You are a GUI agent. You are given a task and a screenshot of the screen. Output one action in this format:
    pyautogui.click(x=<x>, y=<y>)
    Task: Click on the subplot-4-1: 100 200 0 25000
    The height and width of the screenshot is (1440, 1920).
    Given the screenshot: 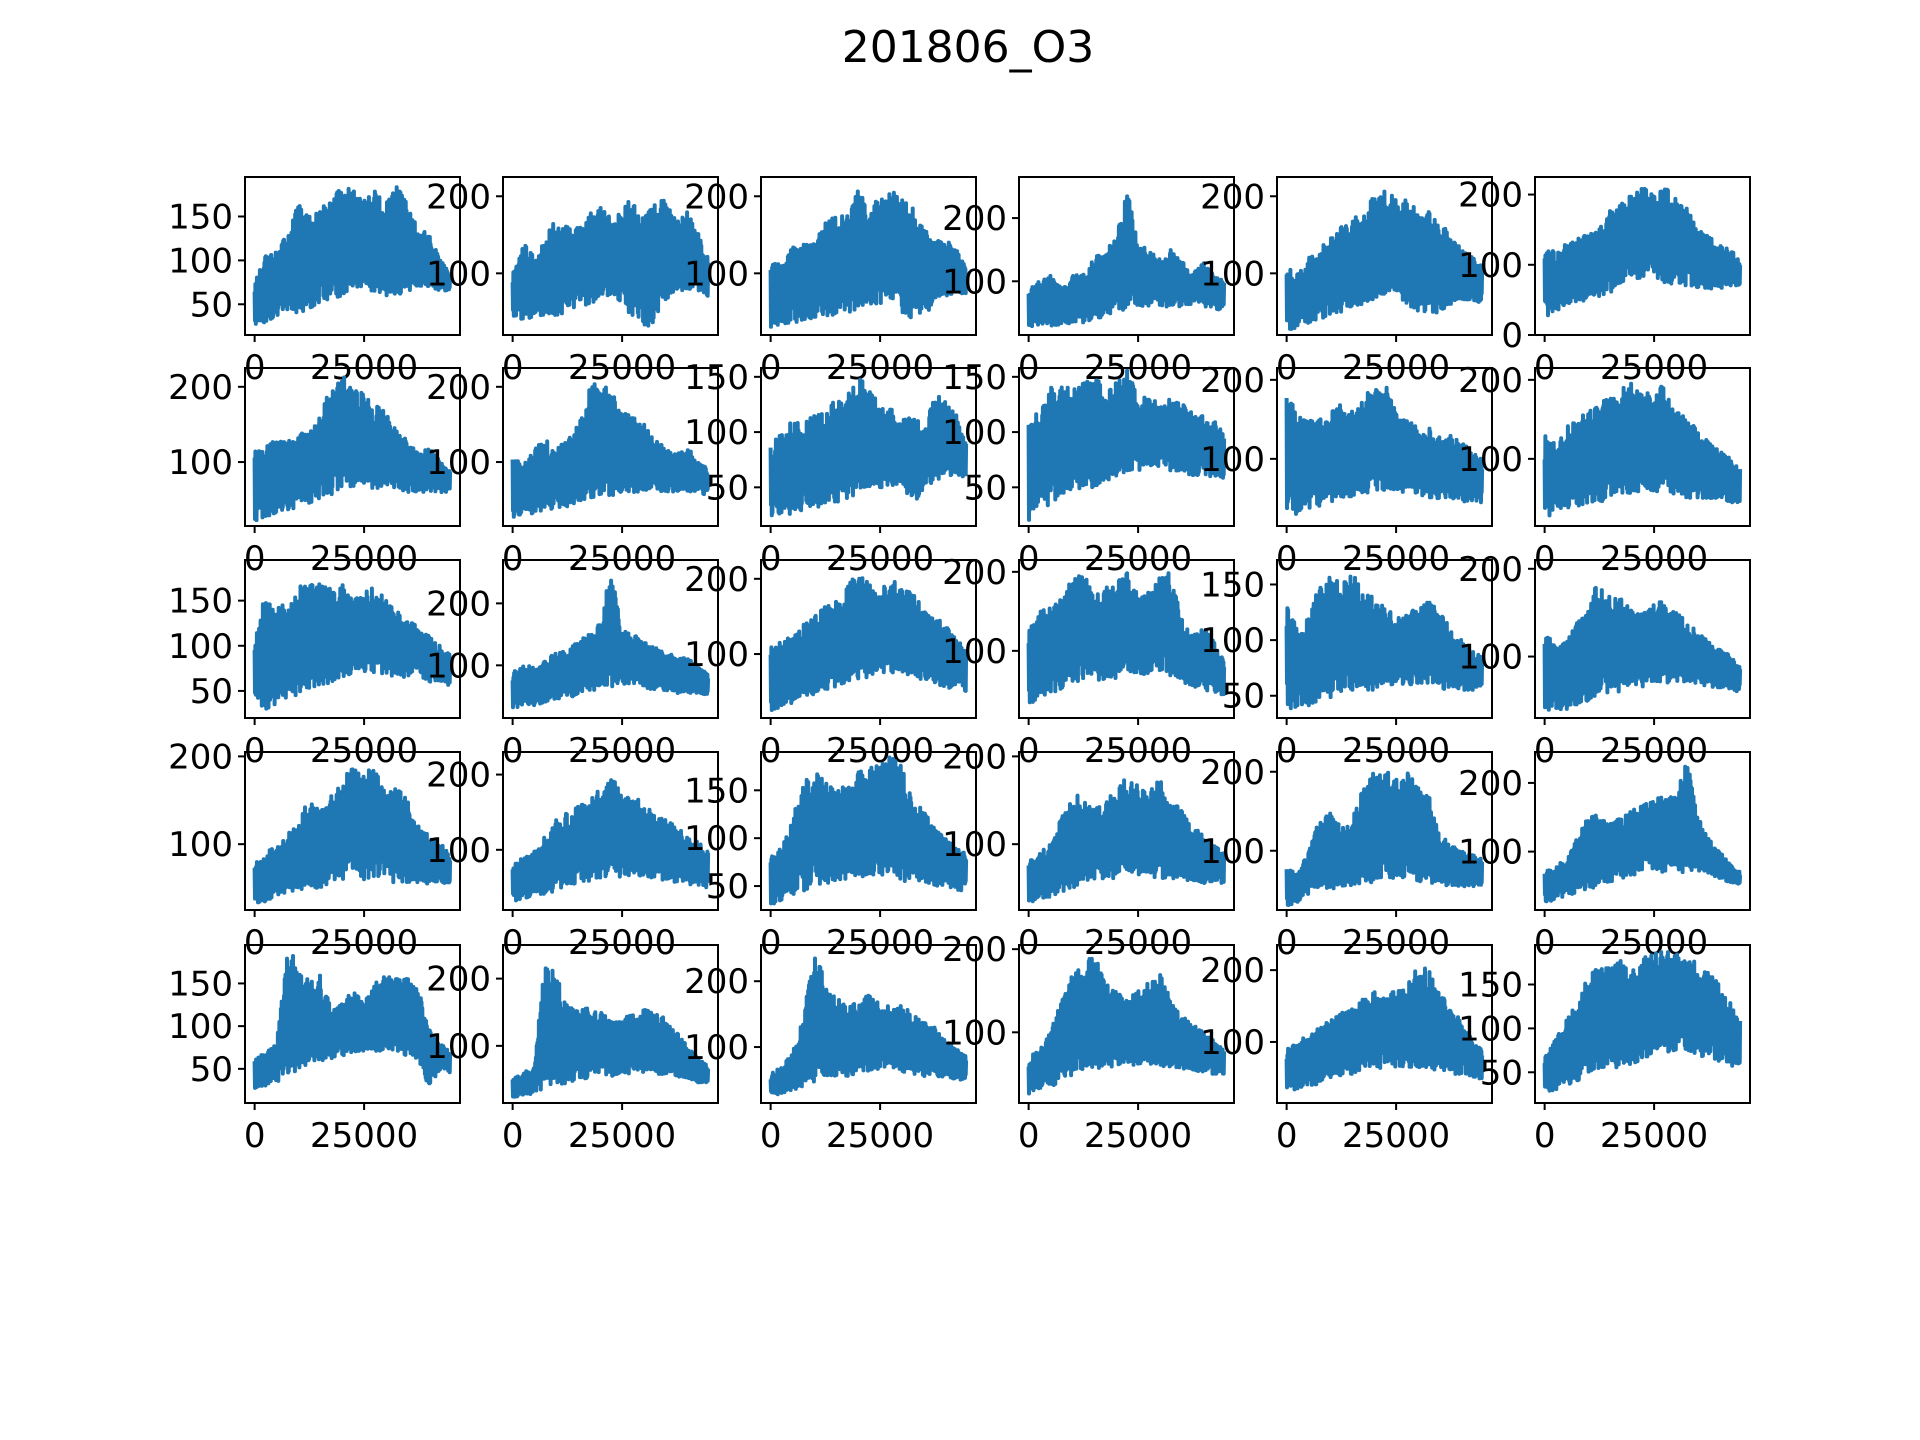 What is the action you would take?
    pyautogui.click(x=314, y=850)
    